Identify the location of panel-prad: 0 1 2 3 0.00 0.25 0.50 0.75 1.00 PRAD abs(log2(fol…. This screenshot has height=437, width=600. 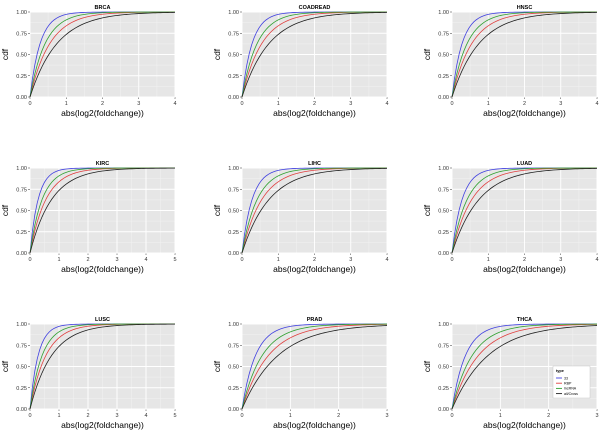
(300, 373).